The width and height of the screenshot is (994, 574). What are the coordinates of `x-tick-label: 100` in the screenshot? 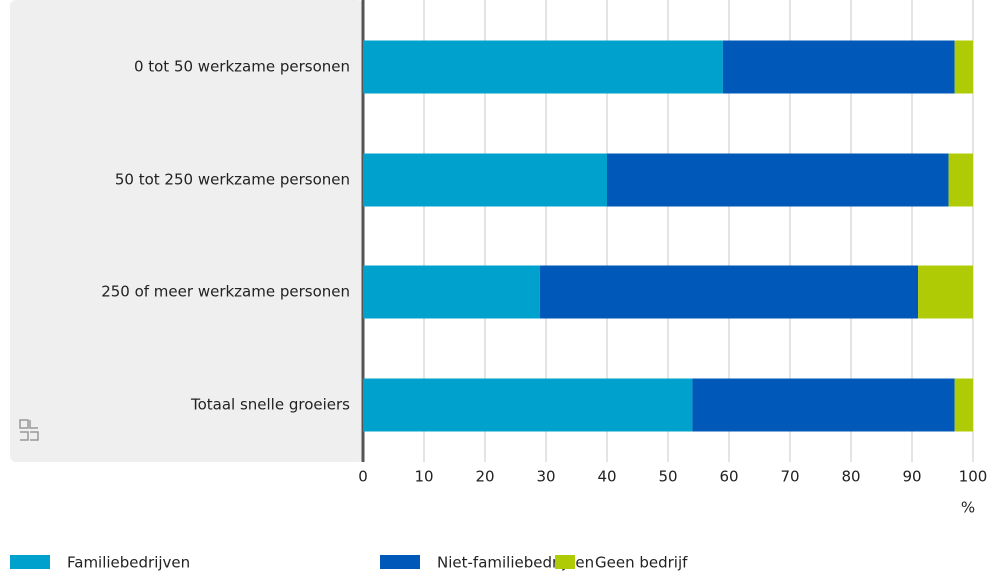 It's located at (973, 477).